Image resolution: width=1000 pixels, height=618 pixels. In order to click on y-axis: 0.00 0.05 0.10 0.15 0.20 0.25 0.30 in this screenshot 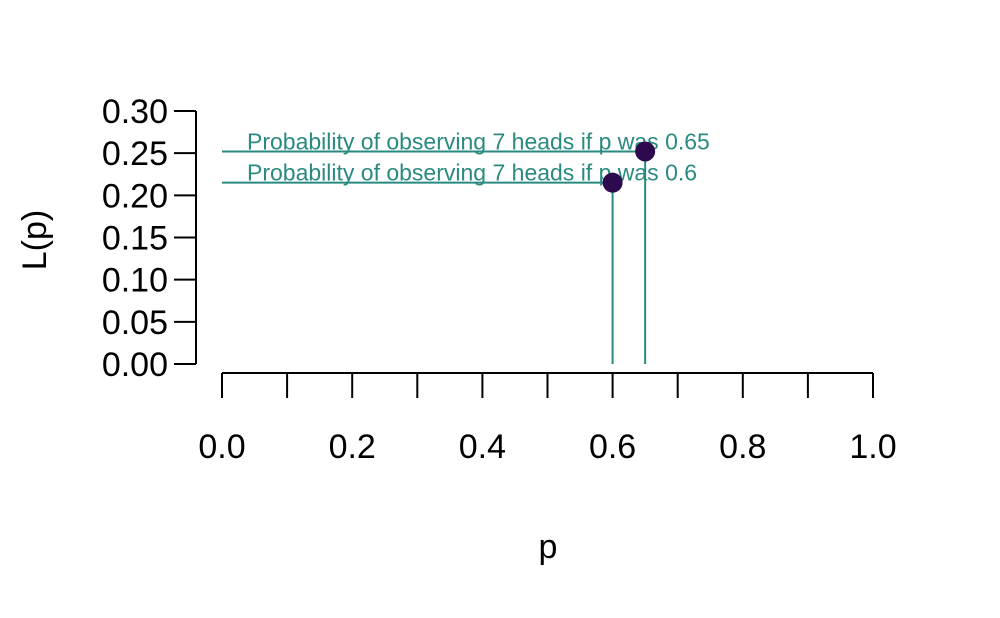, I will do `click(149, 238)`.